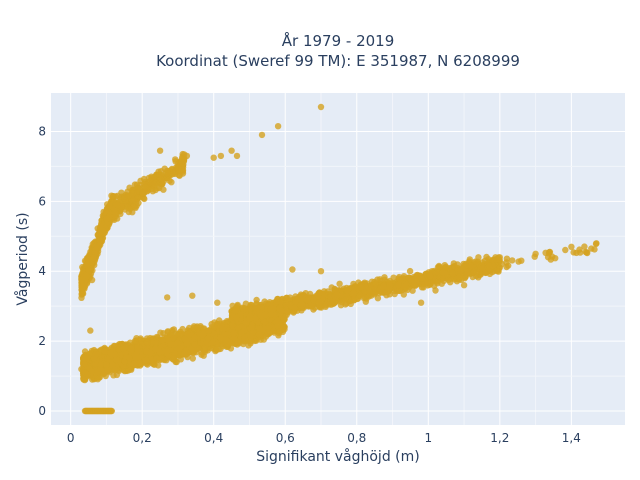 The height and width of the screenshot is (480, 640). I want to click on x-axis-ticks: 0 0,2 0,4 0,6 0,8 1 1,2 1,4, so click(324, 438).